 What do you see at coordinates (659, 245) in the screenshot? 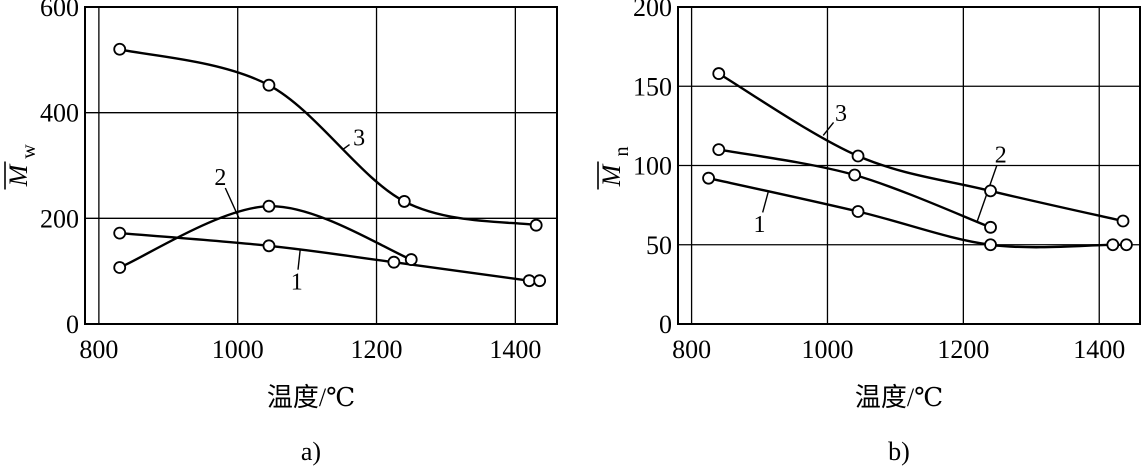
I see `y-tick-label: 50` at bounding box center [659, 245].